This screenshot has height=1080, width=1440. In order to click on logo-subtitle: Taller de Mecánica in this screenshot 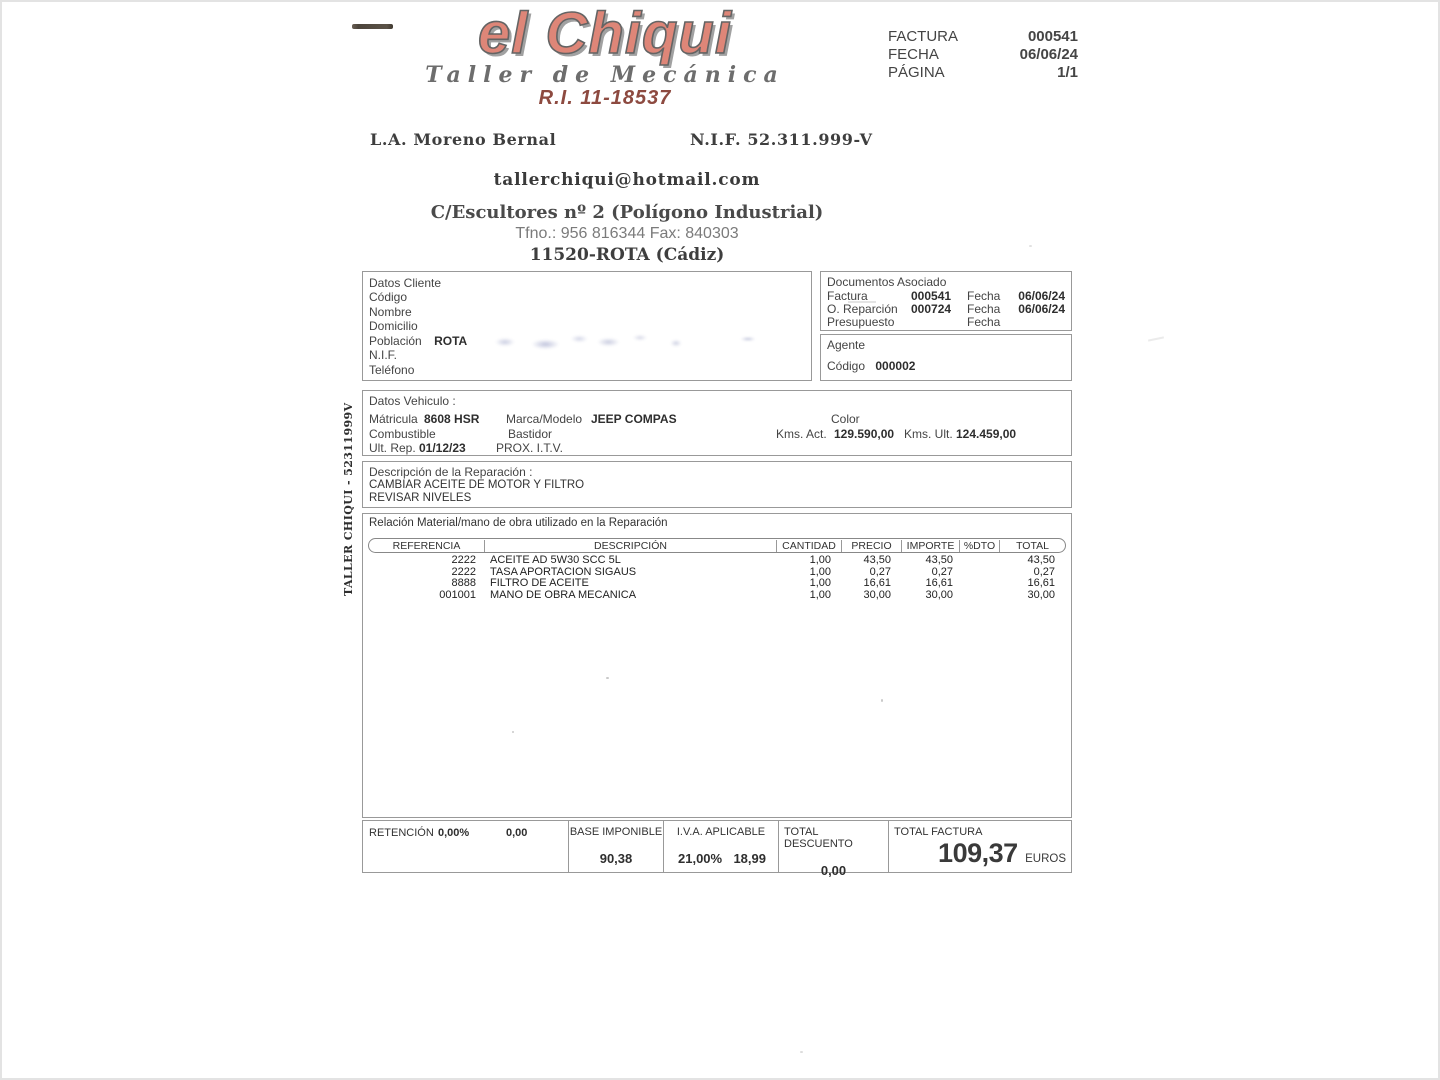, I will do `click(605, 75)`.